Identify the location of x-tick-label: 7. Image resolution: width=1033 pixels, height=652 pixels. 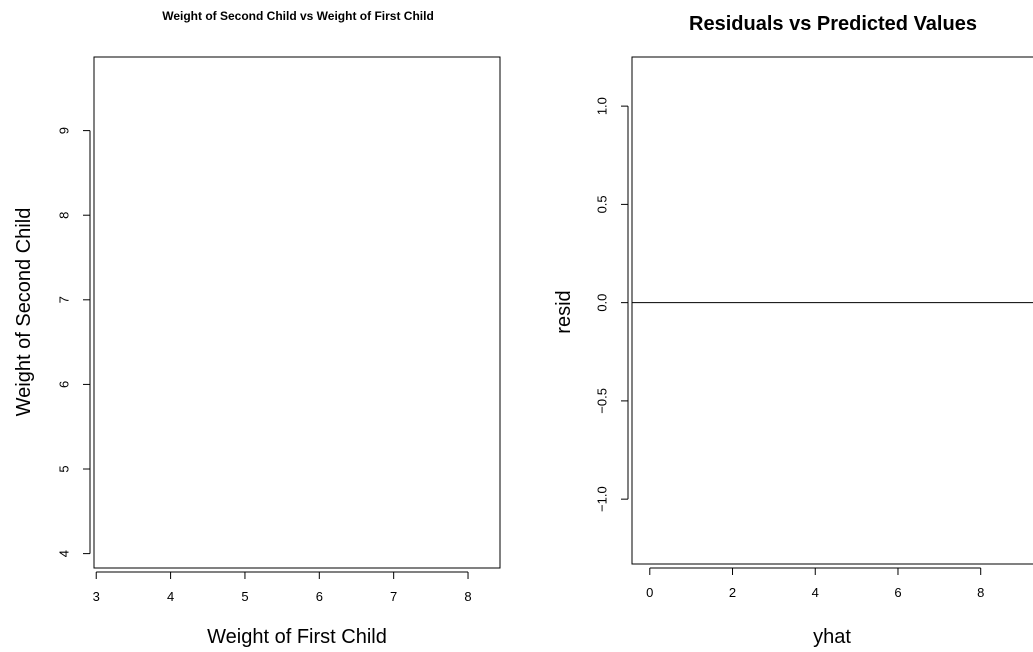
(393, 596).